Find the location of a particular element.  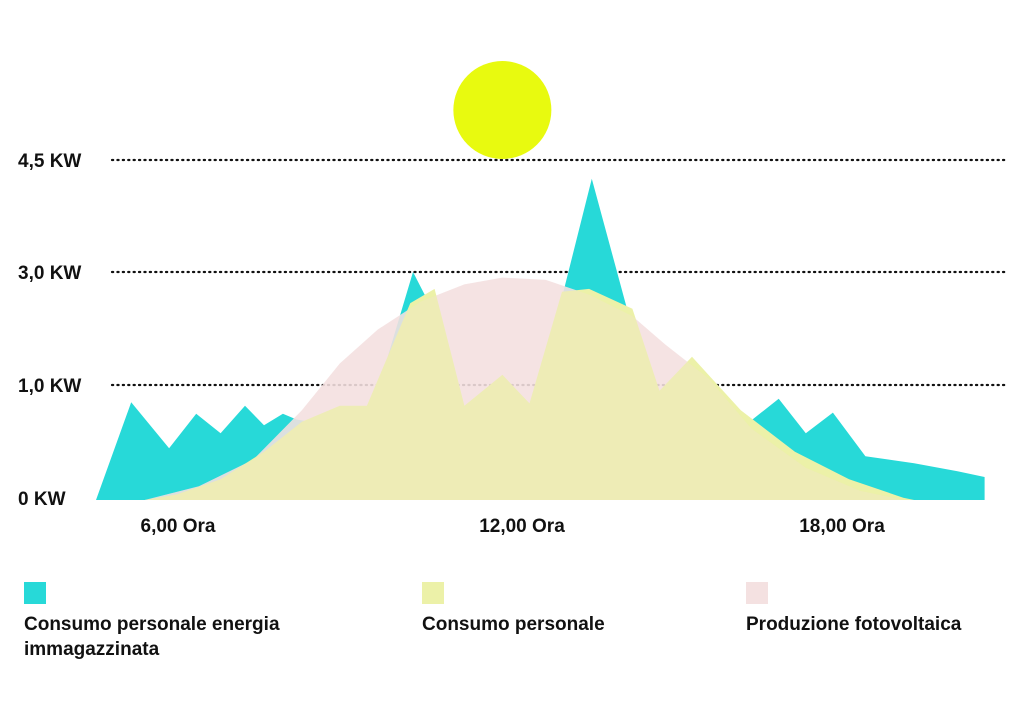

sun-layer is located at coordinates (502, 110).